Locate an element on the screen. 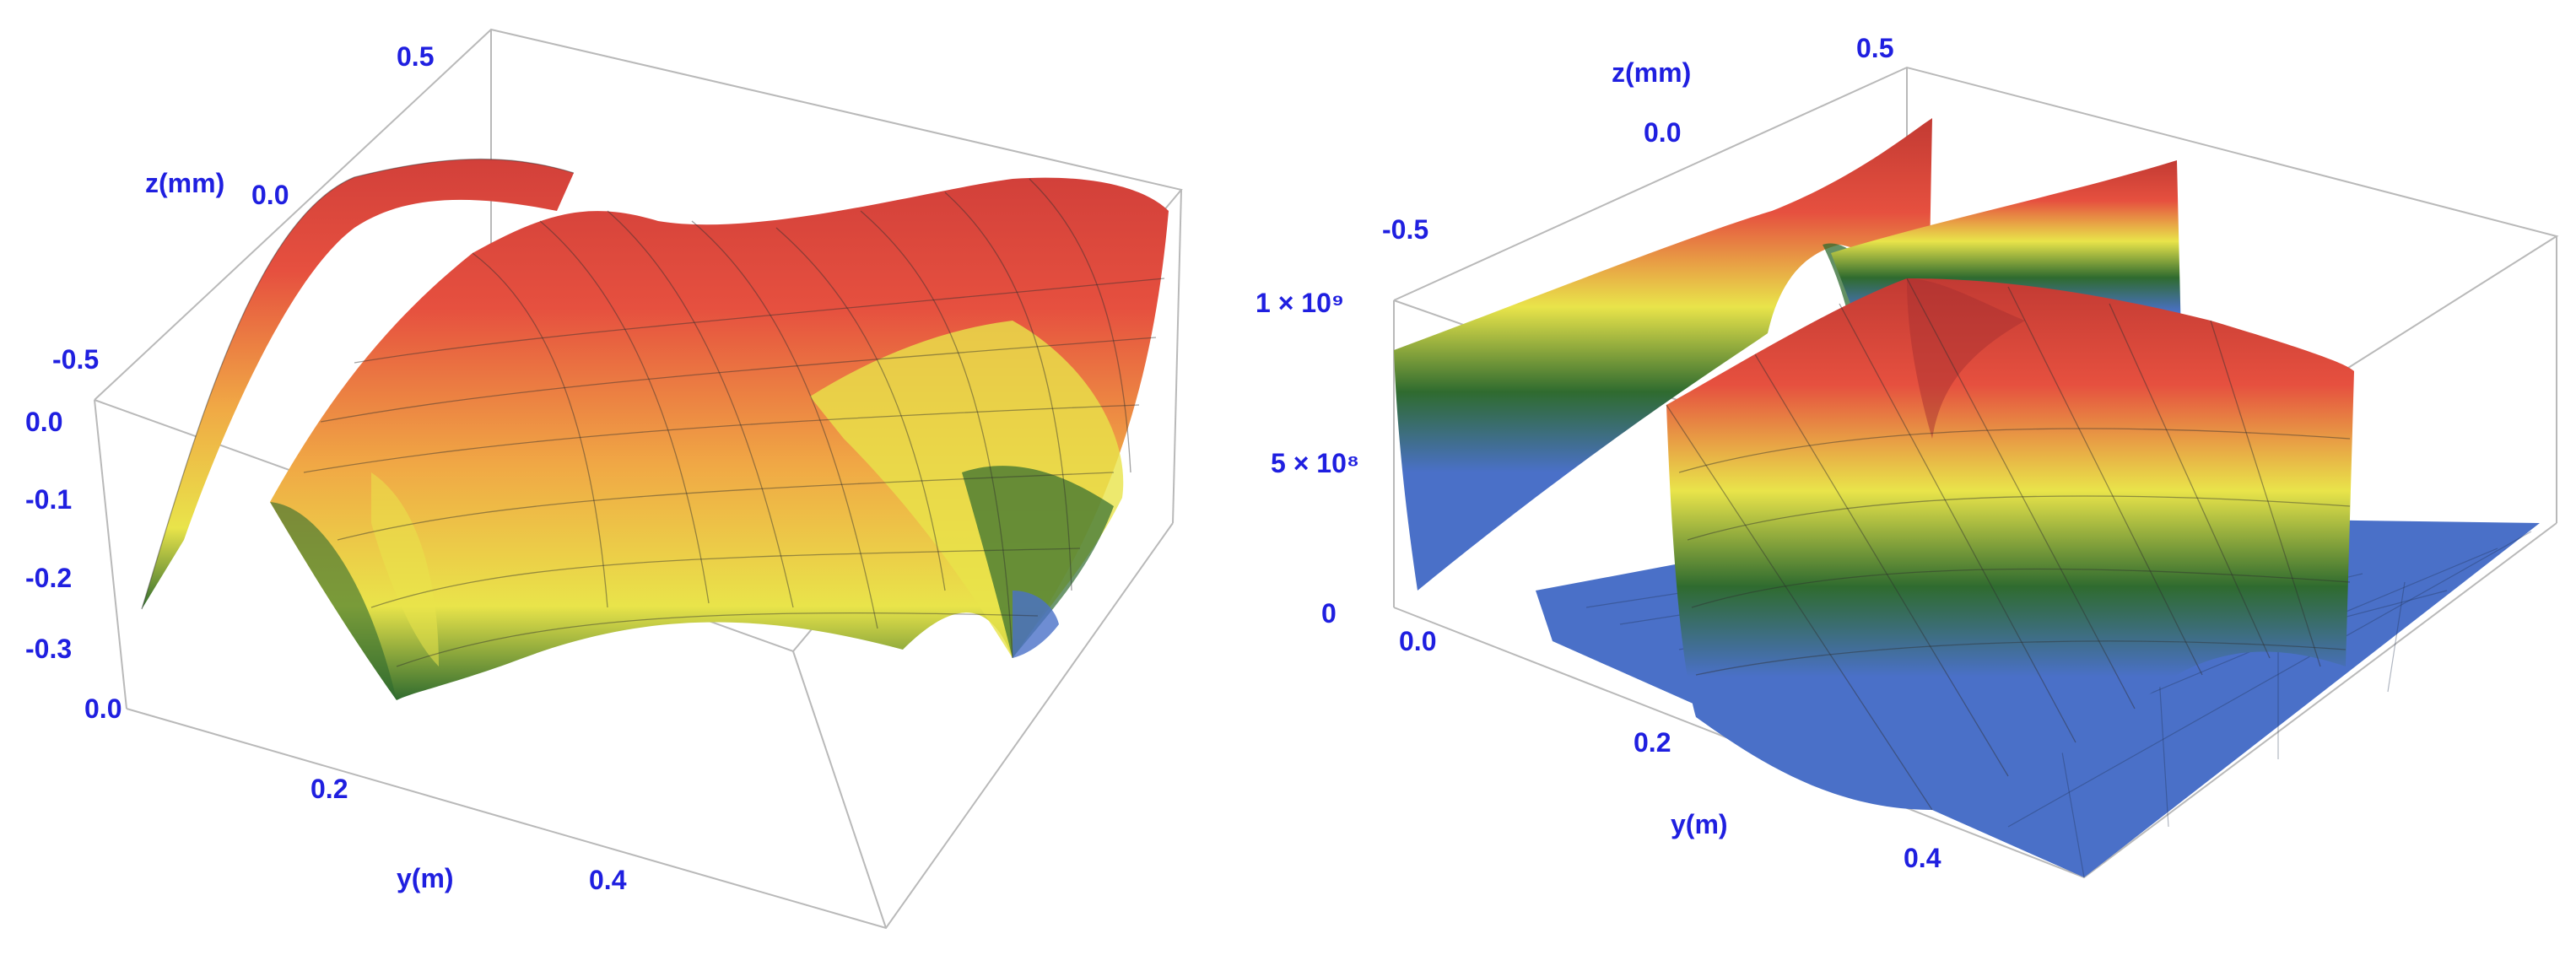 Image resolution: width=2576 pixels, height=955 pixels. left-tick-y-0.2: 0.2 is located at coordinates (329, 789).